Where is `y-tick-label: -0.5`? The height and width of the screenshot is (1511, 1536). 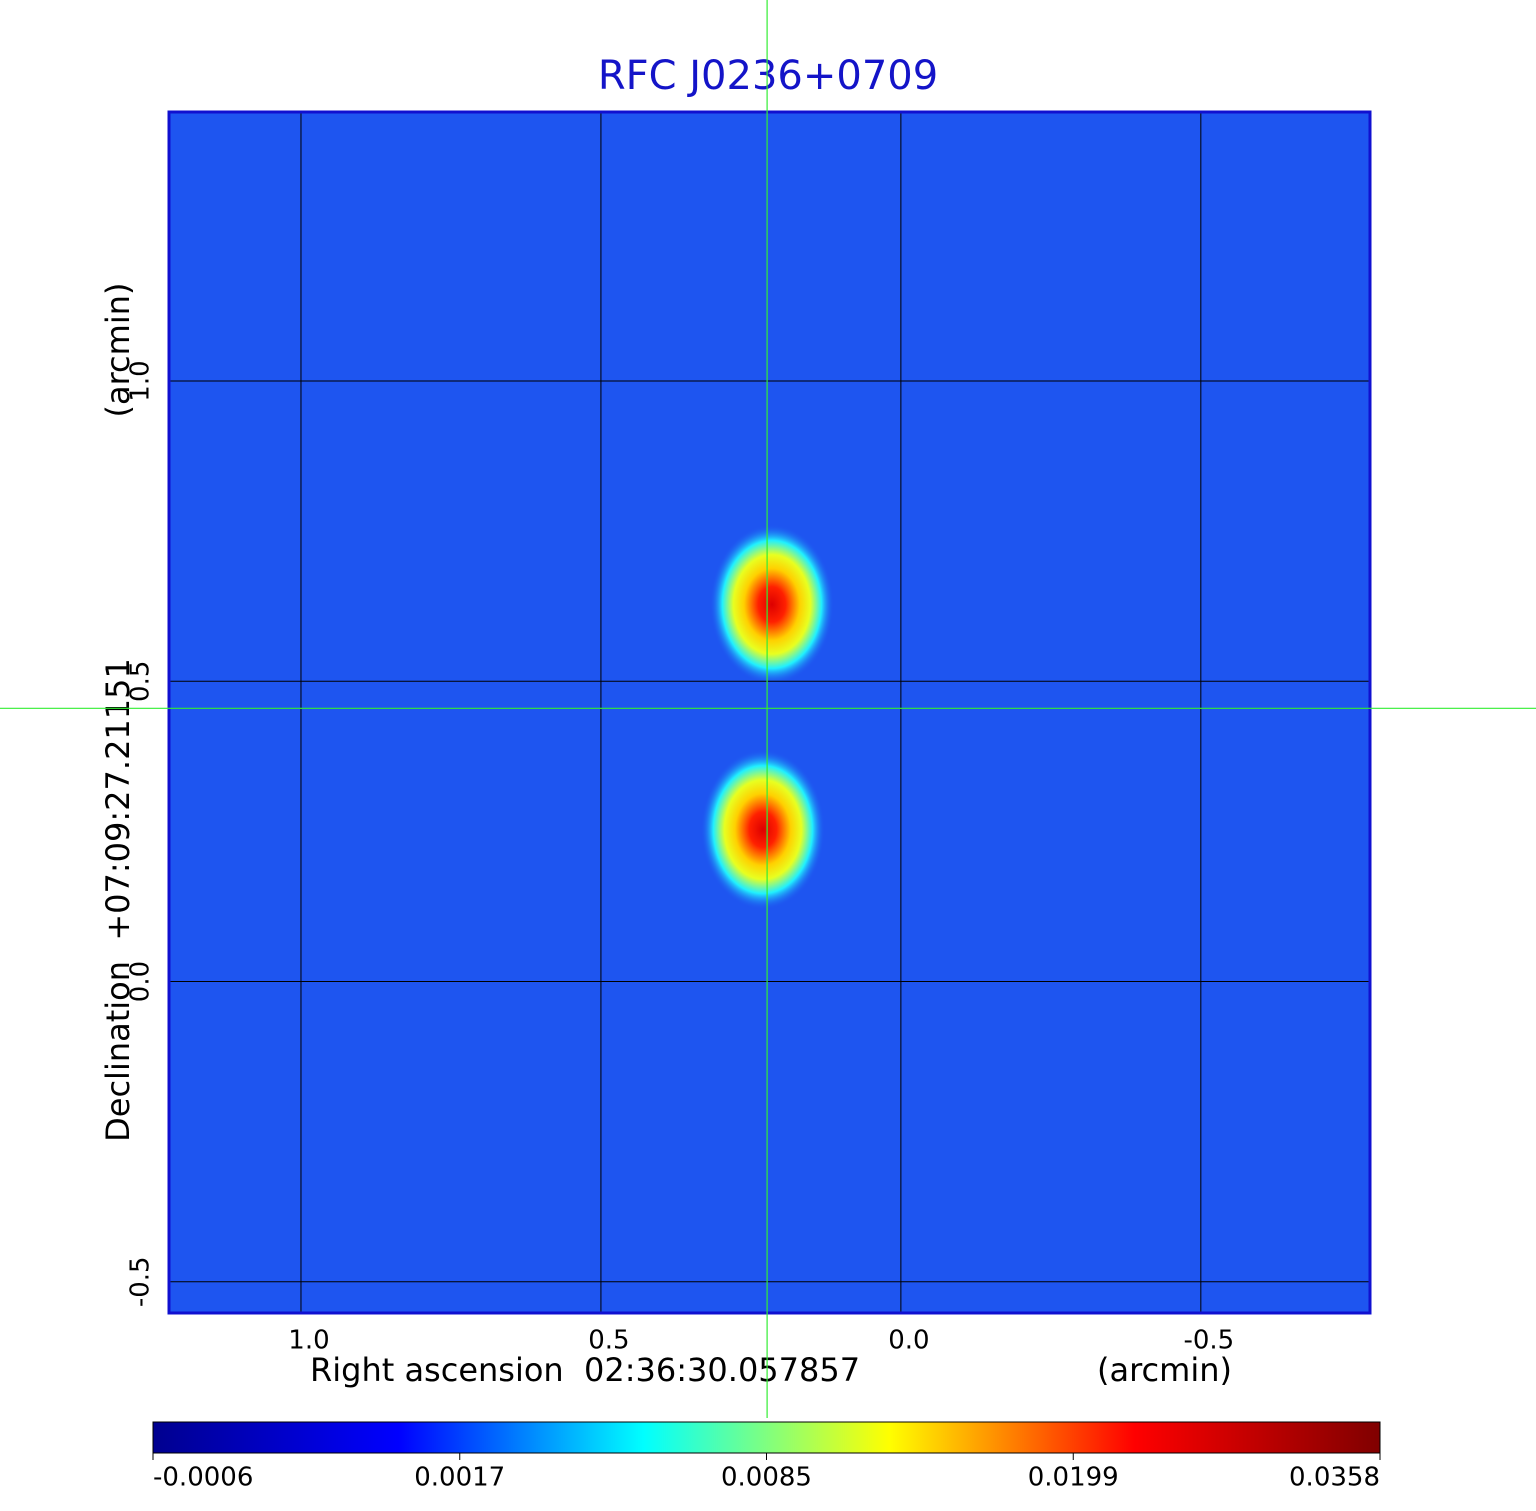 y-tick-label: -0.5 is located at coordinates (141, 1281).